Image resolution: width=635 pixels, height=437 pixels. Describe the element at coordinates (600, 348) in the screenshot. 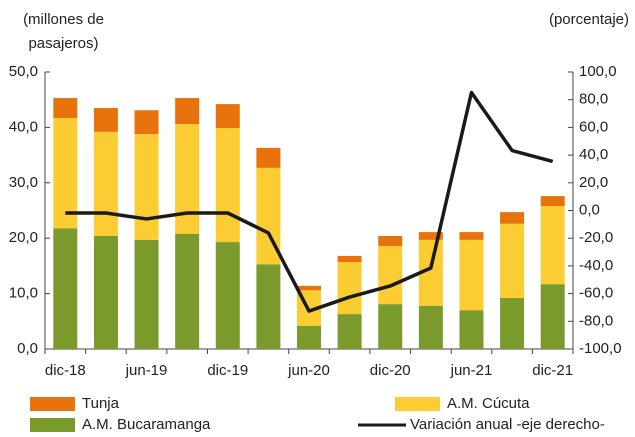

I see `y2-tick-label: -100,0` at that location.